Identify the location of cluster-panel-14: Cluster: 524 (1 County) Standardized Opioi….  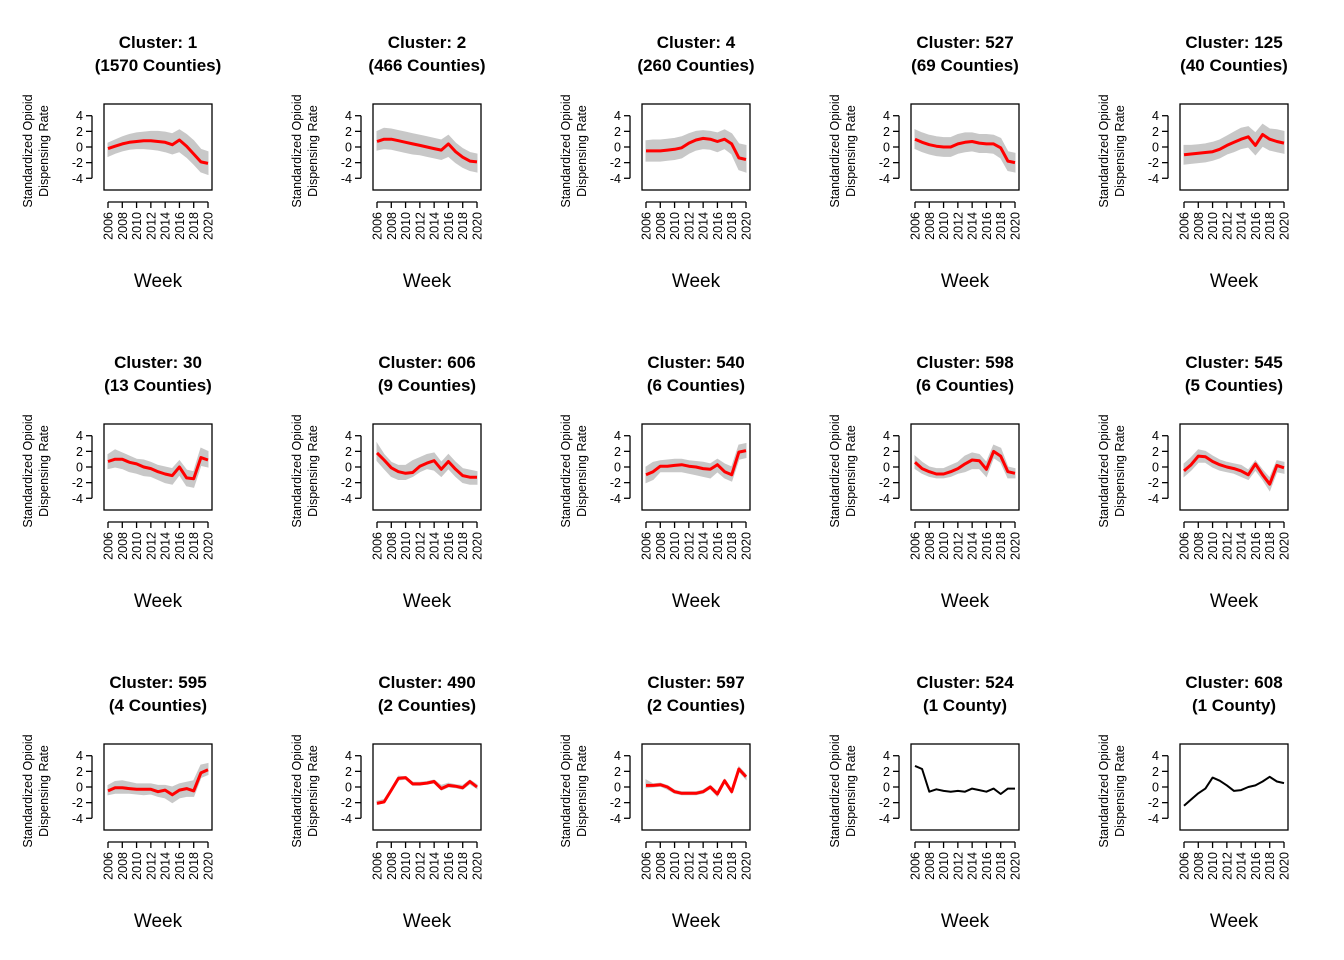
(925, 802).